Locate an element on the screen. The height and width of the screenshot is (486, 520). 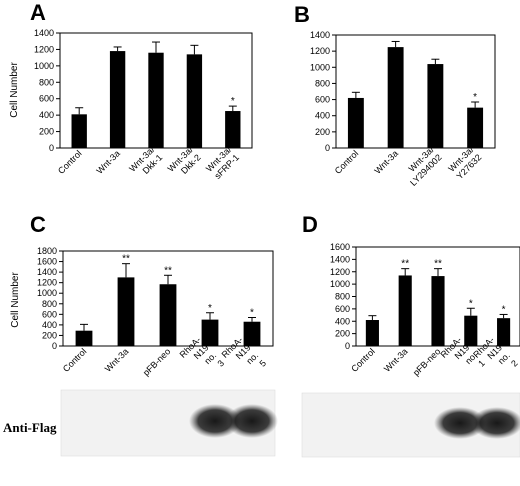
panel-letter: D is located at coordinates (310, 224).